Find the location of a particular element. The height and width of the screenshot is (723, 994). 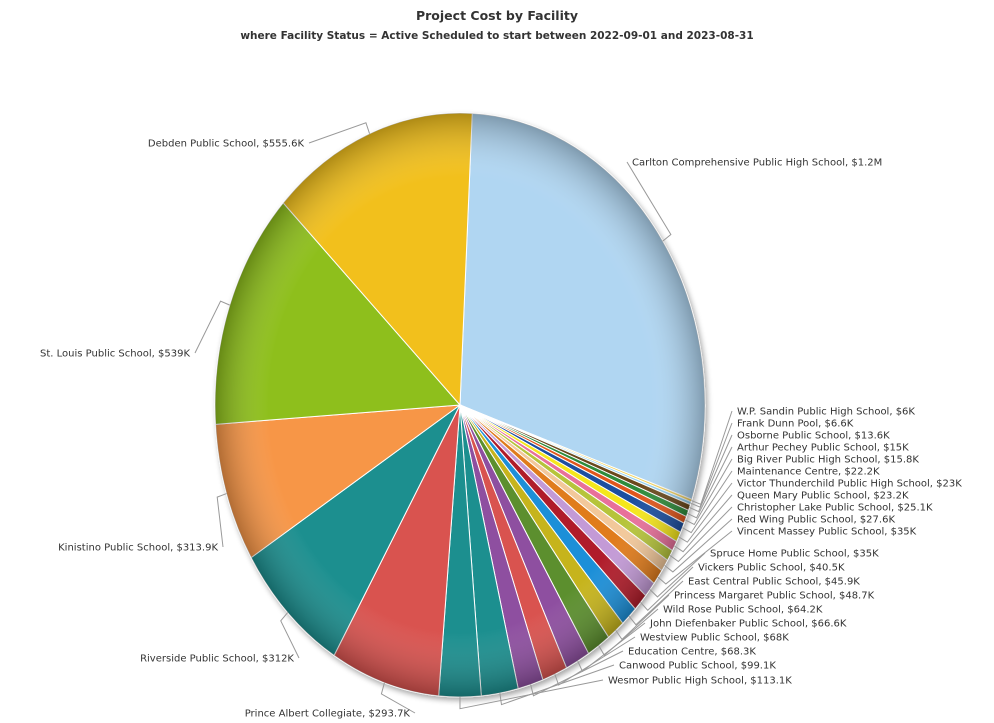

data-label-east-central-public-school: East Central Public School, $45.9K is located at coordinates (774, 582).